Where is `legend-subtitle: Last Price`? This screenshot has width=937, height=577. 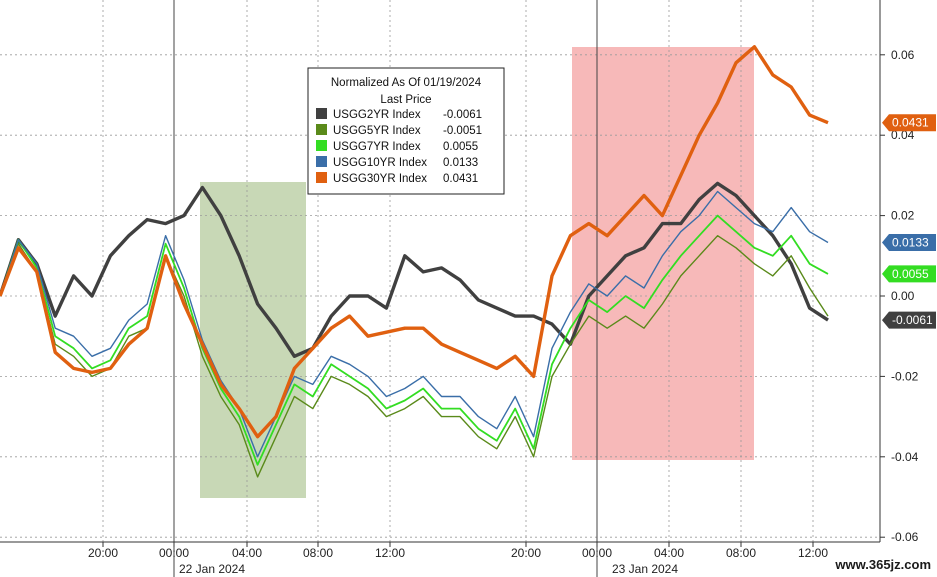 legend-subtitle: Last Price is located at coordinates (405, 100).